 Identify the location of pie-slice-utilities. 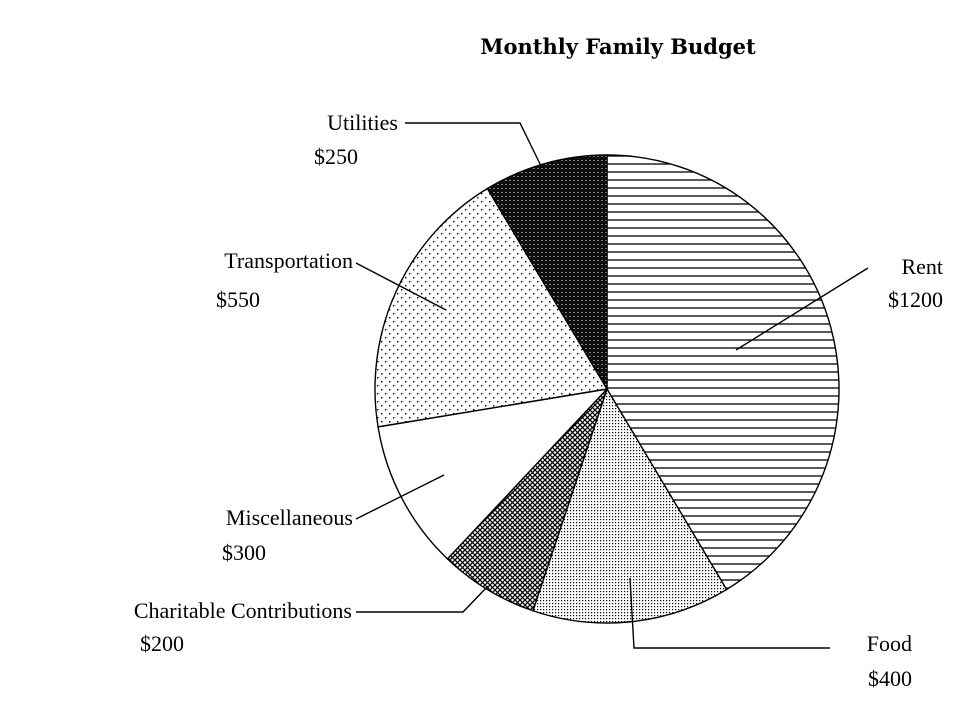
(547, 273).